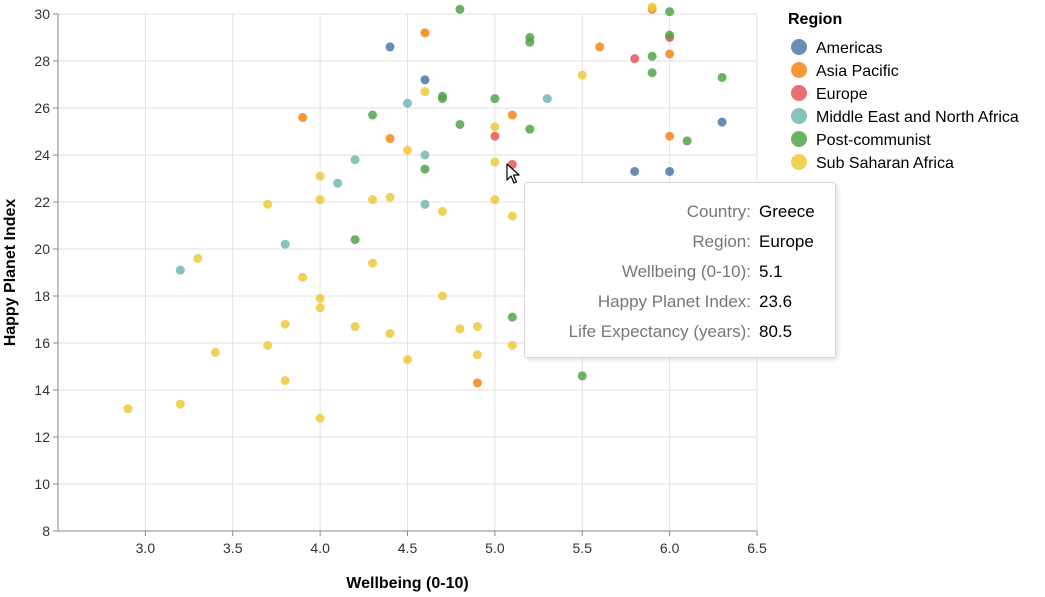 This screenshot has height=597, width=1045. Describe the element at coordinates (718, 211) in the screenshot. I see `tooltip-key: Country:` at that location.